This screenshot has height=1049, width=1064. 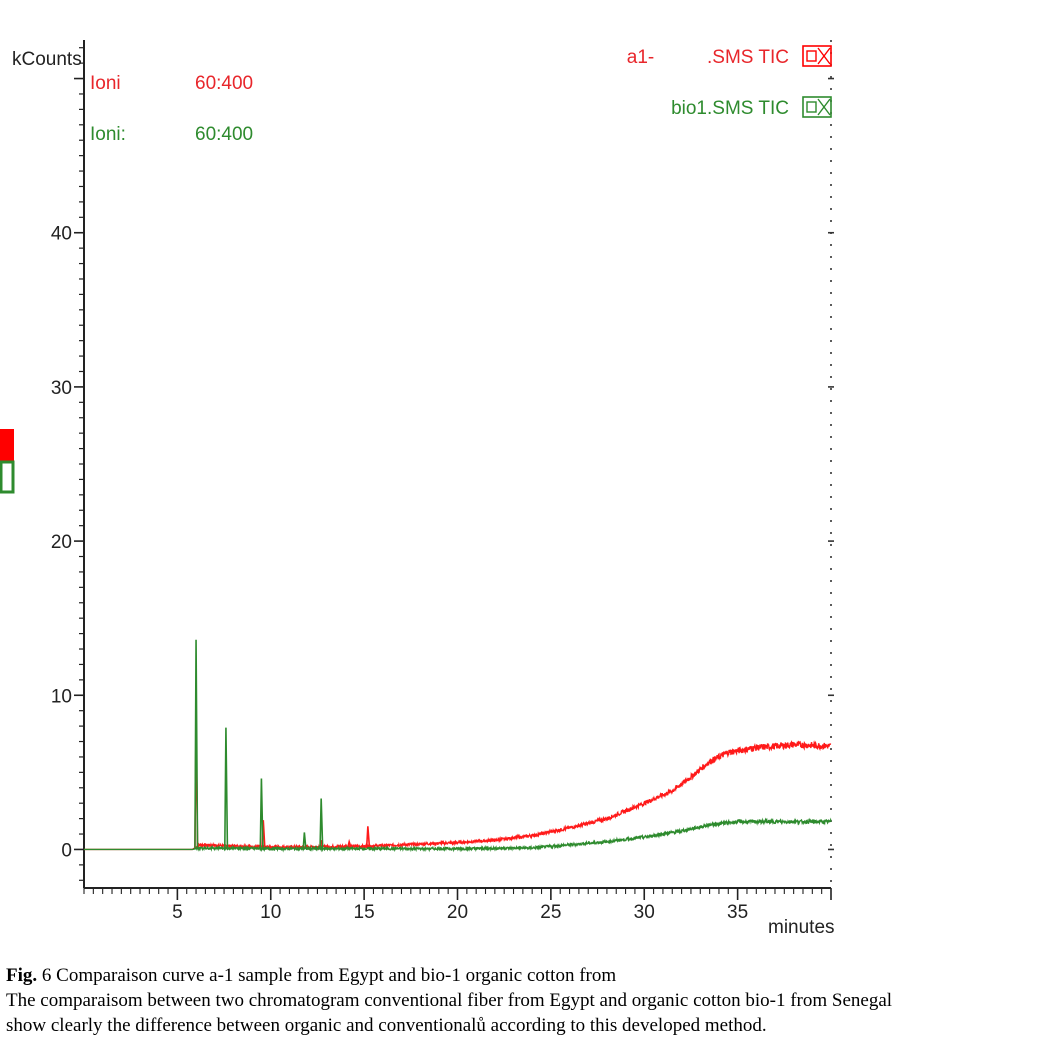 What do you see at coordinates (47, 59) in the screenshot?
I see `y-axis-unit-label: kCounts` at bounding box center [47, 59].